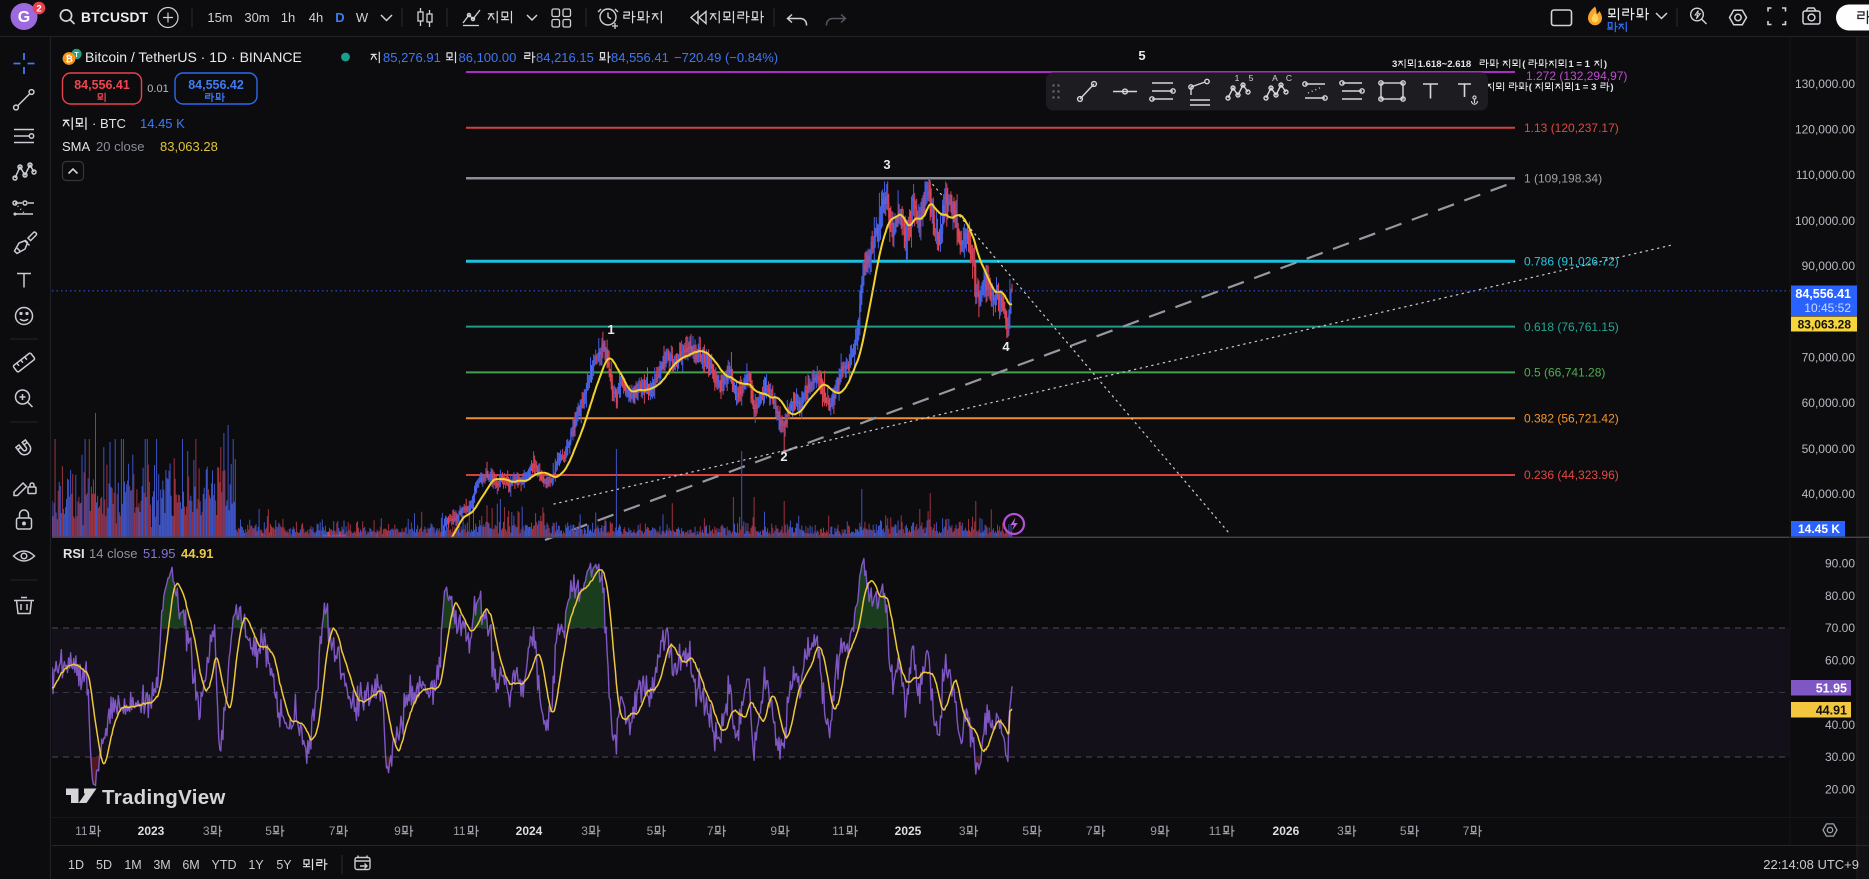  What do you see at coordinates (193, 57) in the screenshot?
I see `svg-text:Bitcoin / TetherUS · 1D · BINA: Bitcoin / TetherUS · 1D · BINANCE` at bounding box center [193, 57].